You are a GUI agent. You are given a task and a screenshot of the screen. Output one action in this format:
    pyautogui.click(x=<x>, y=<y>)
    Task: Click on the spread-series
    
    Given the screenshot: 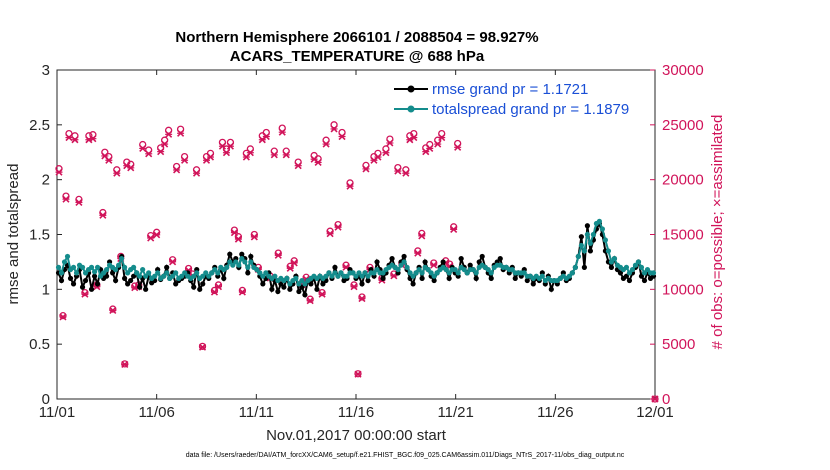 What is the action you would take?
    pyautogui.click(x=356, y=252)
    